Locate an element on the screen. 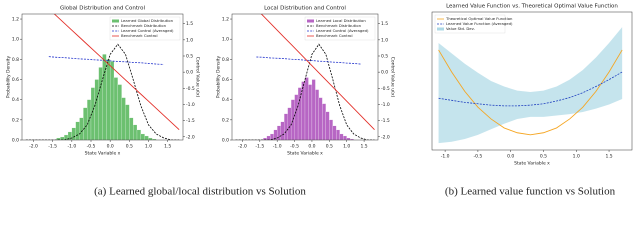 This screenshot has width=640, height=240. std-band is located at coordinates (530, 85).